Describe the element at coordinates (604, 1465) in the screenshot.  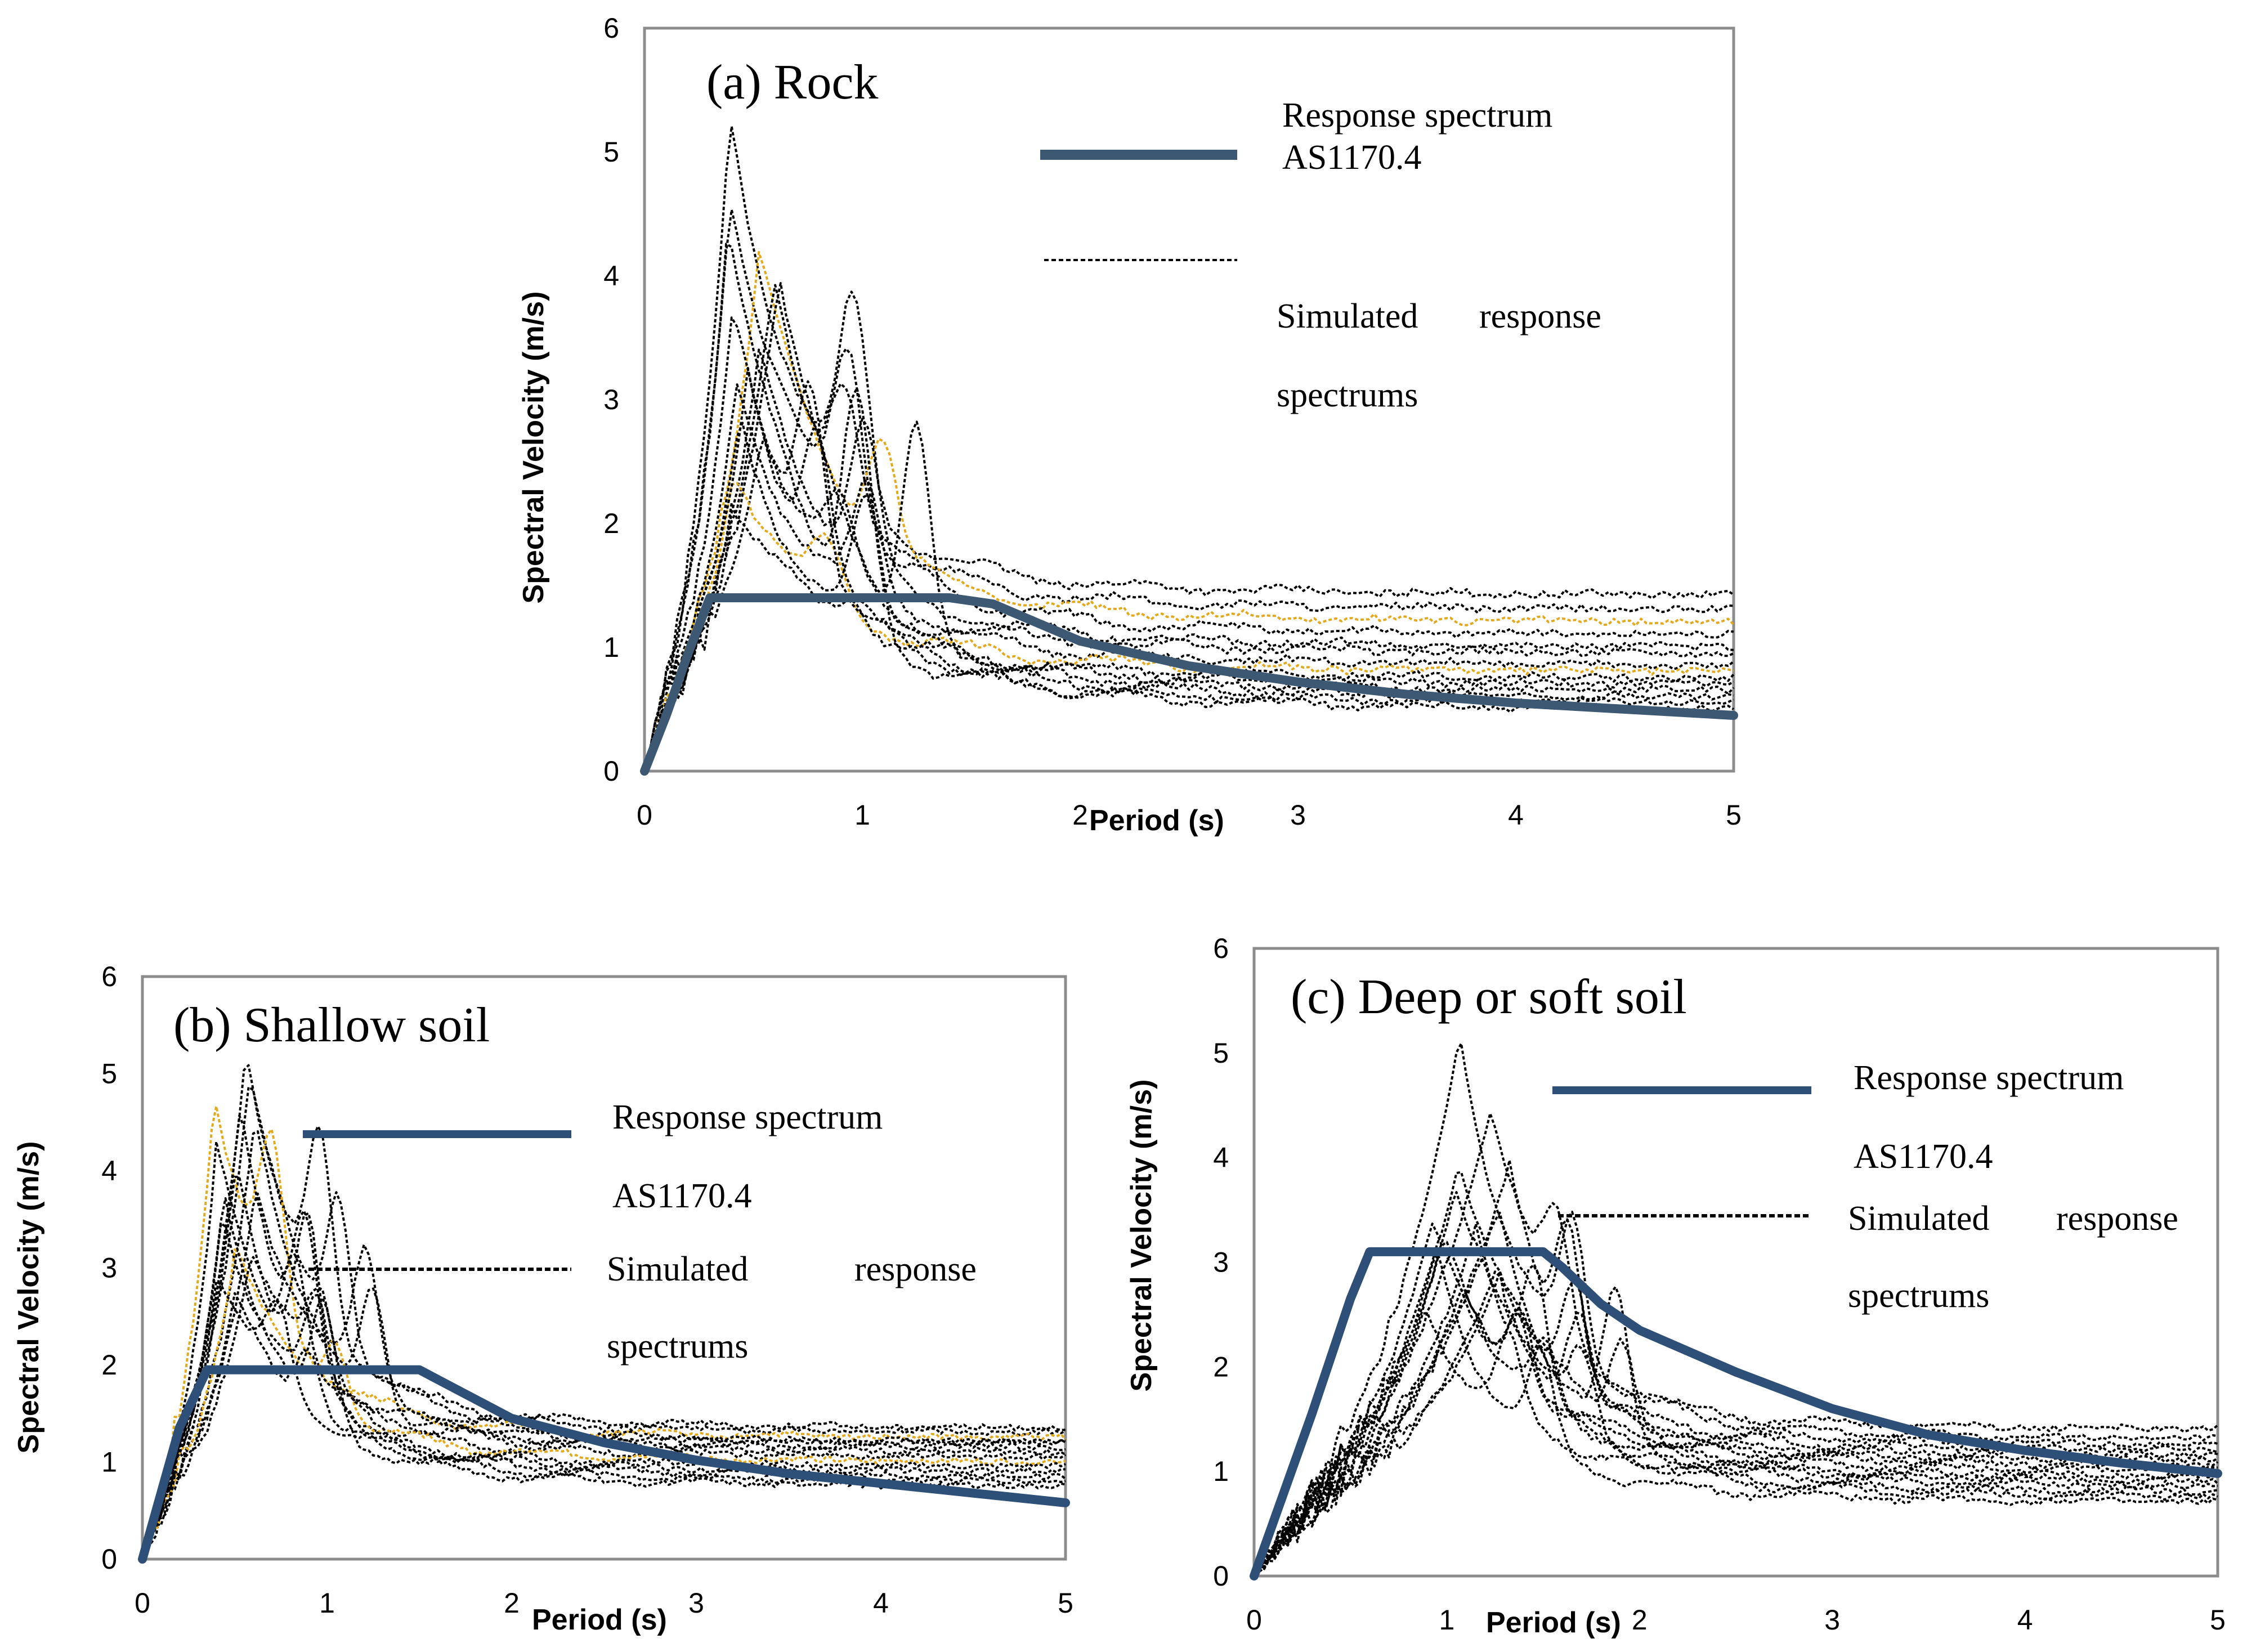
I see `chart-b-design-spectrum` at that location.